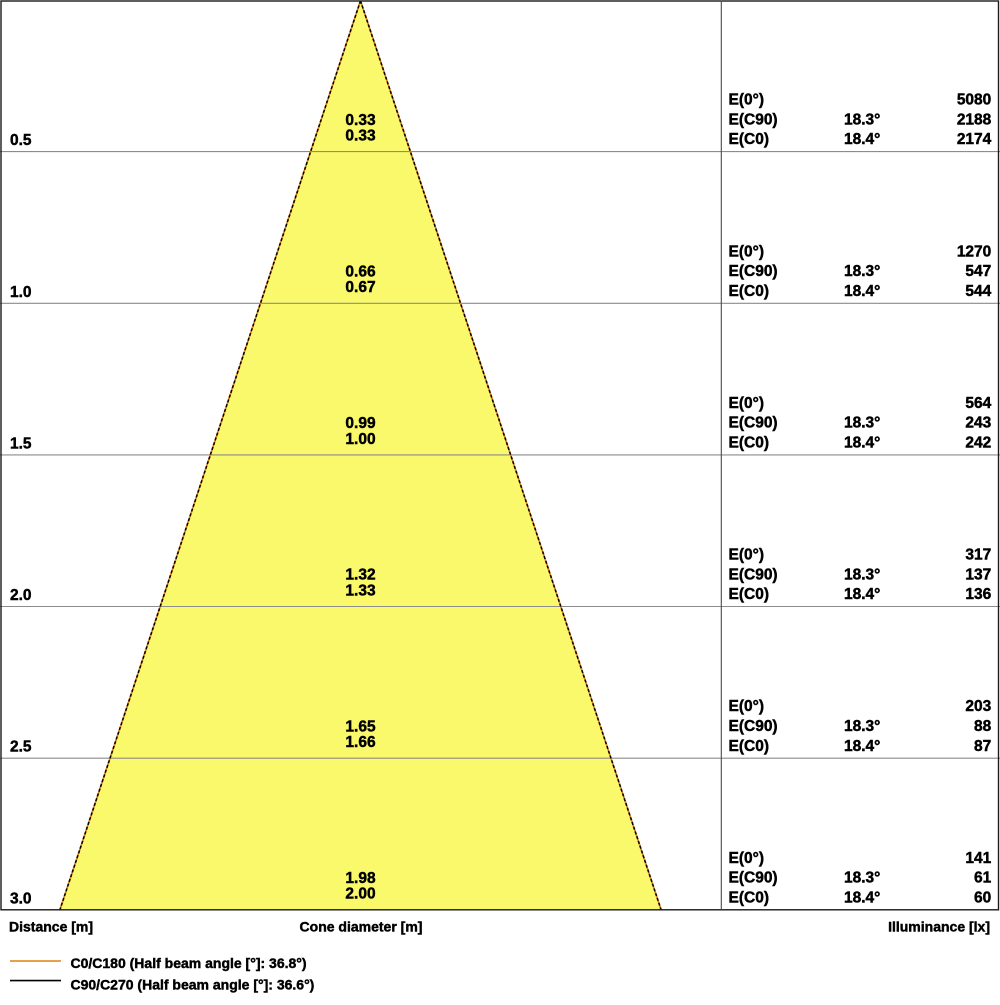  I want to click on svg-text: 1.66, so click(360, 742).